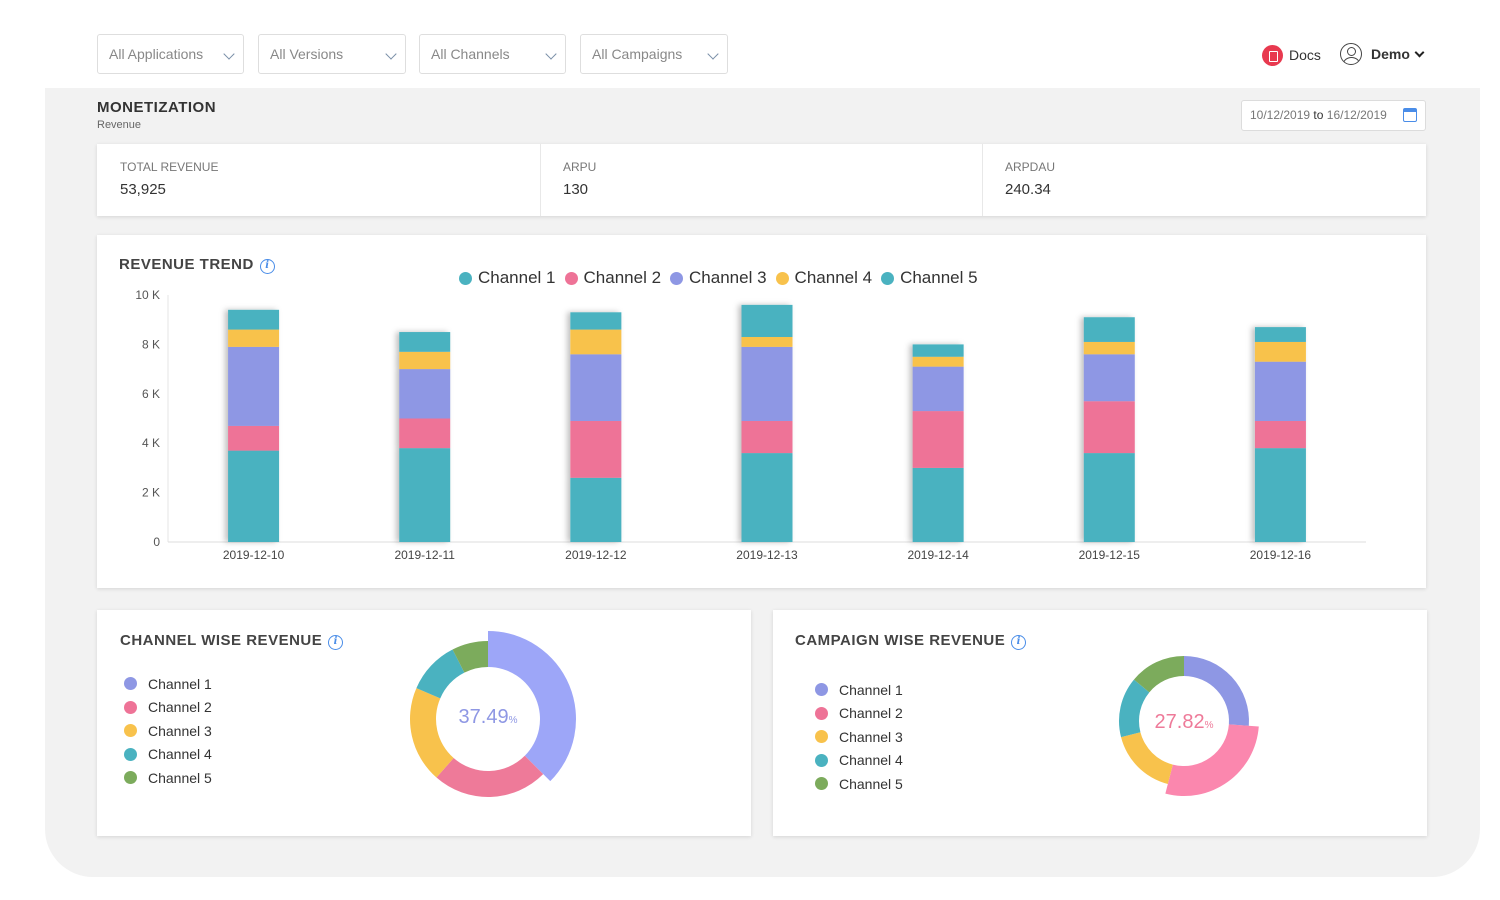 The height and width of the screenshot is (900, 1500). What do you see at coordinates (1410, 115) in the screenshot?
I see `calendar-icon` at bounding box center [1410, 115].